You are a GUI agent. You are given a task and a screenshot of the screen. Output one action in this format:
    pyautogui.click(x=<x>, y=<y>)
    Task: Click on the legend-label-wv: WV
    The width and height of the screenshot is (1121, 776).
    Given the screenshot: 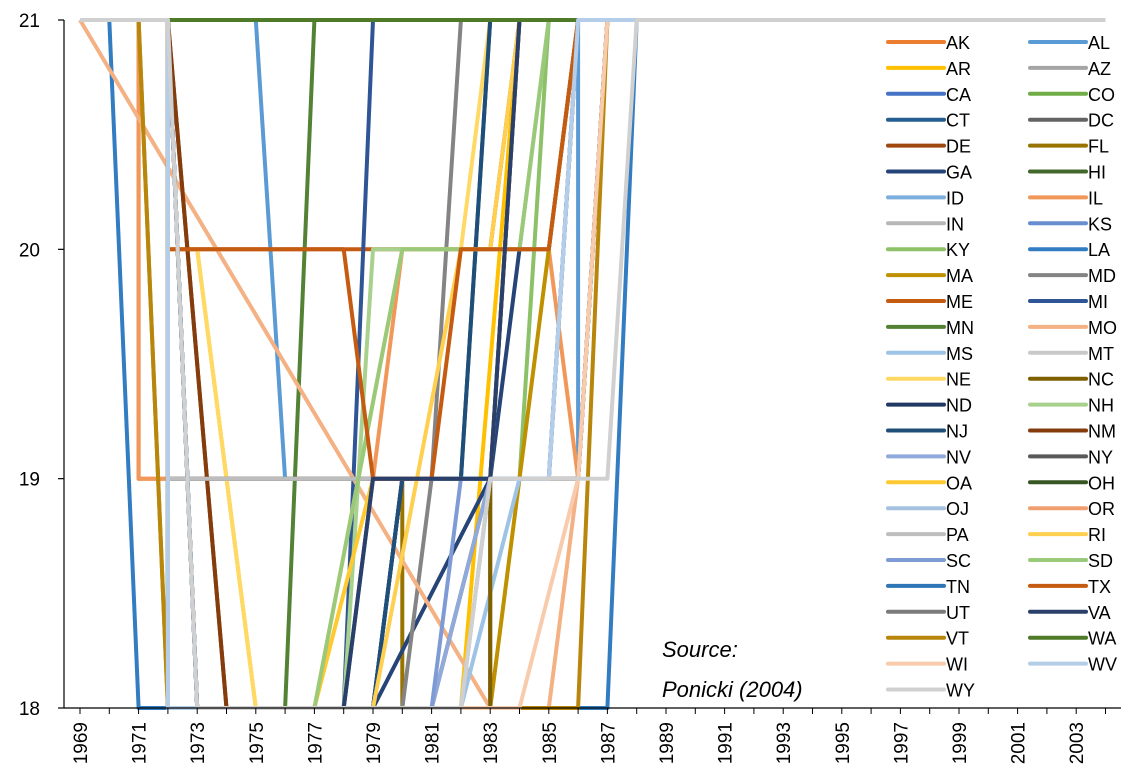 What is the action you would take?
    pyautogui.click(x=1102, y=665)
    